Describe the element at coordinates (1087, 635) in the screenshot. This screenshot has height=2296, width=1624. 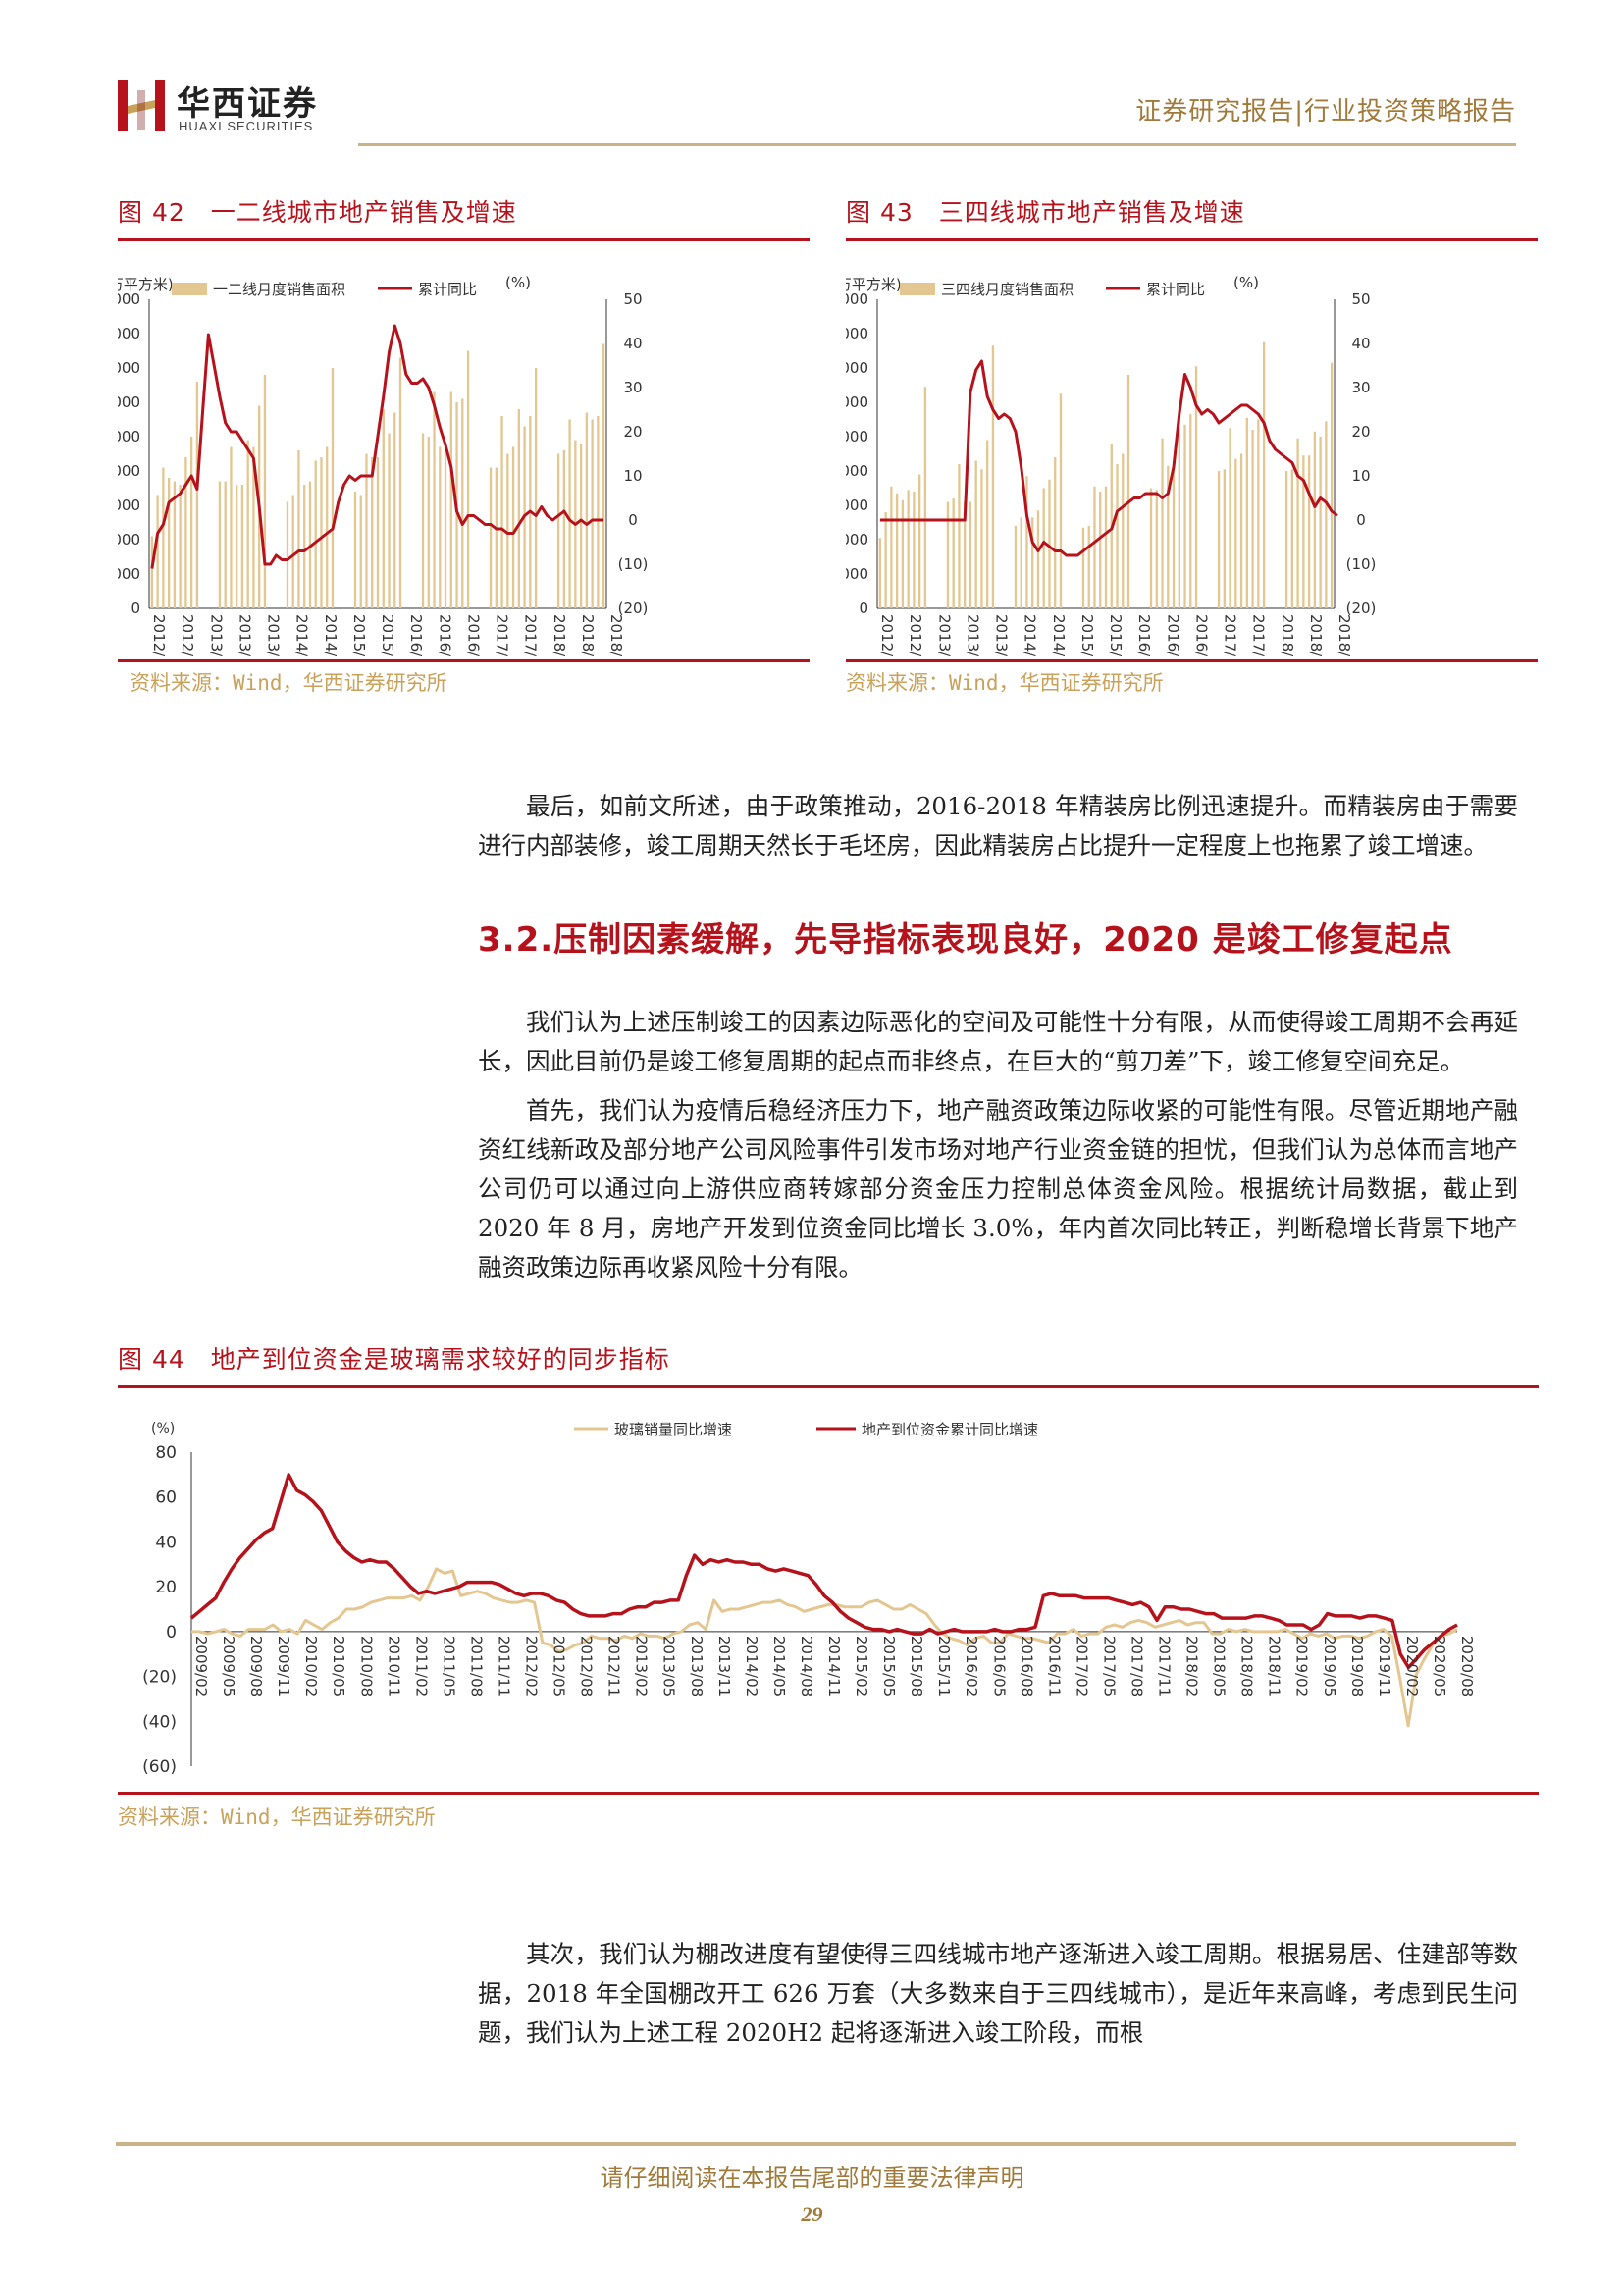
I see `x-tick-label: 2015/03` at that location.